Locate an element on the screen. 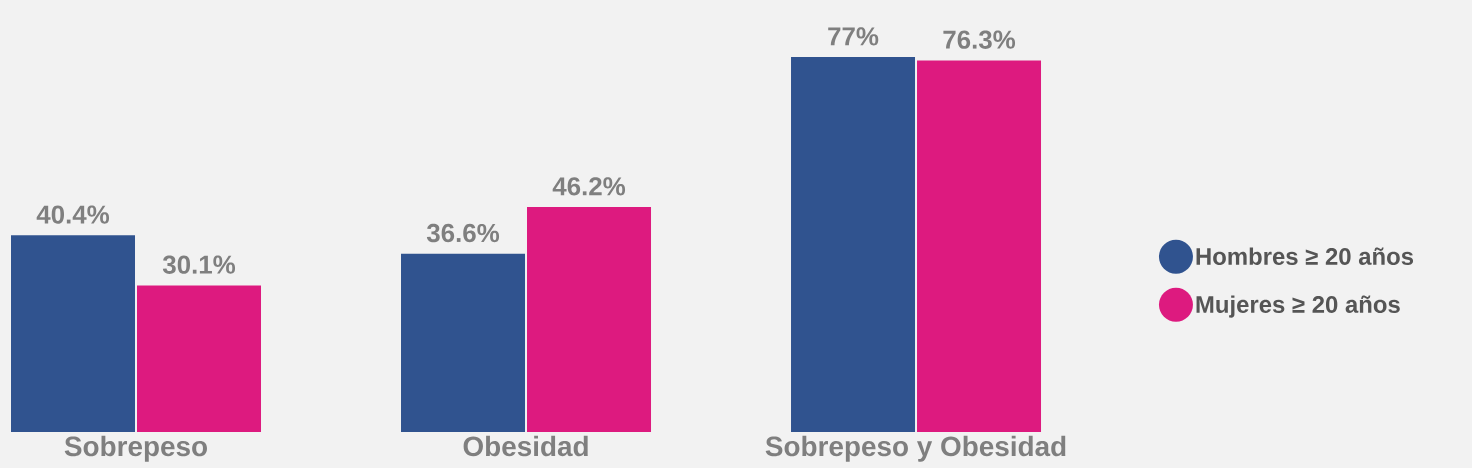 This screenshot has width=1472, height=468. data-label: 40.4% is located at coordinates (73, 214).